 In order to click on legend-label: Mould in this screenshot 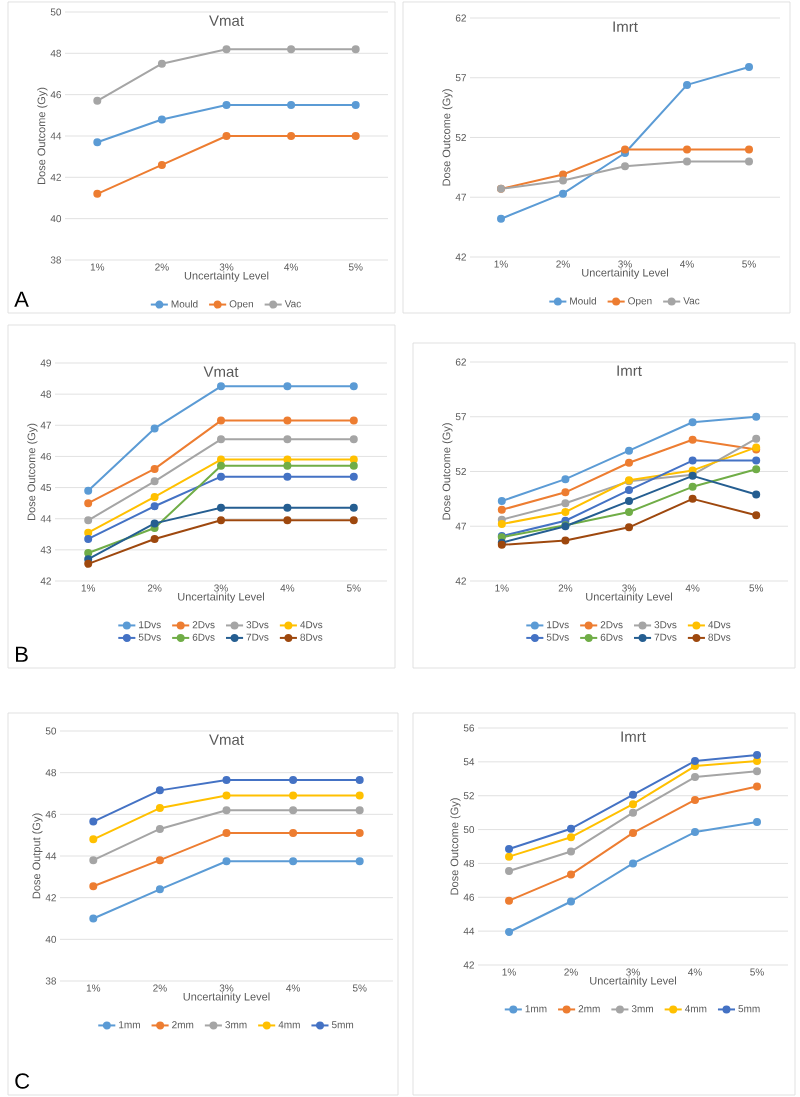, I will do `click(184, 304)`.